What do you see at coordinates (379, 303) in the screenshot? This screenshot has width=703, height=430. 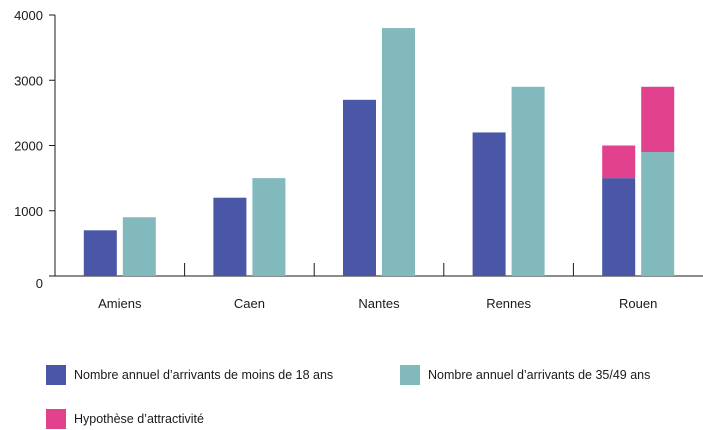 I see `x-tick-label: Nantes` at bounding box center [379, 303].